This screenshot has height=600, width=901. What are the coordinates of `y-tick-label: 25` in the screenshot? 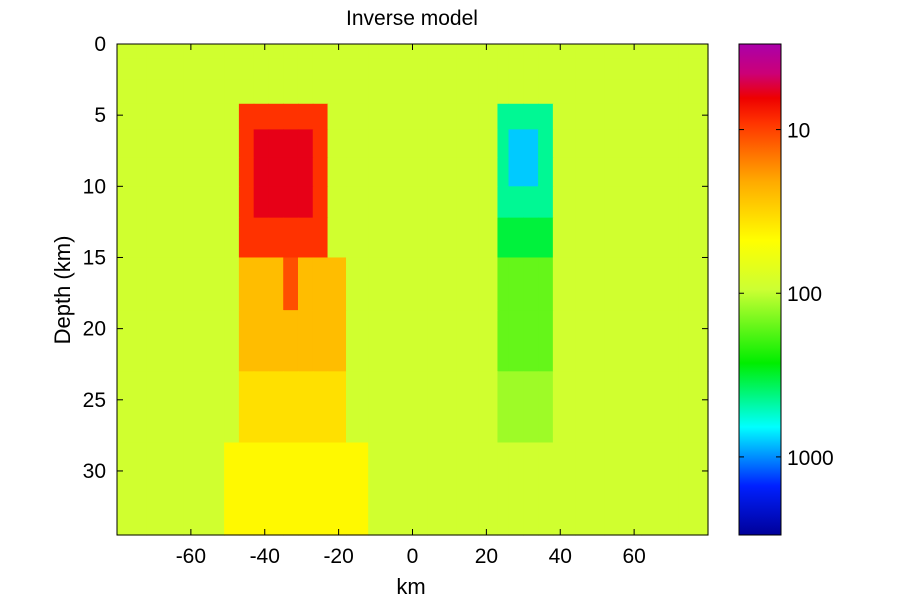 It's located at (94, 400).